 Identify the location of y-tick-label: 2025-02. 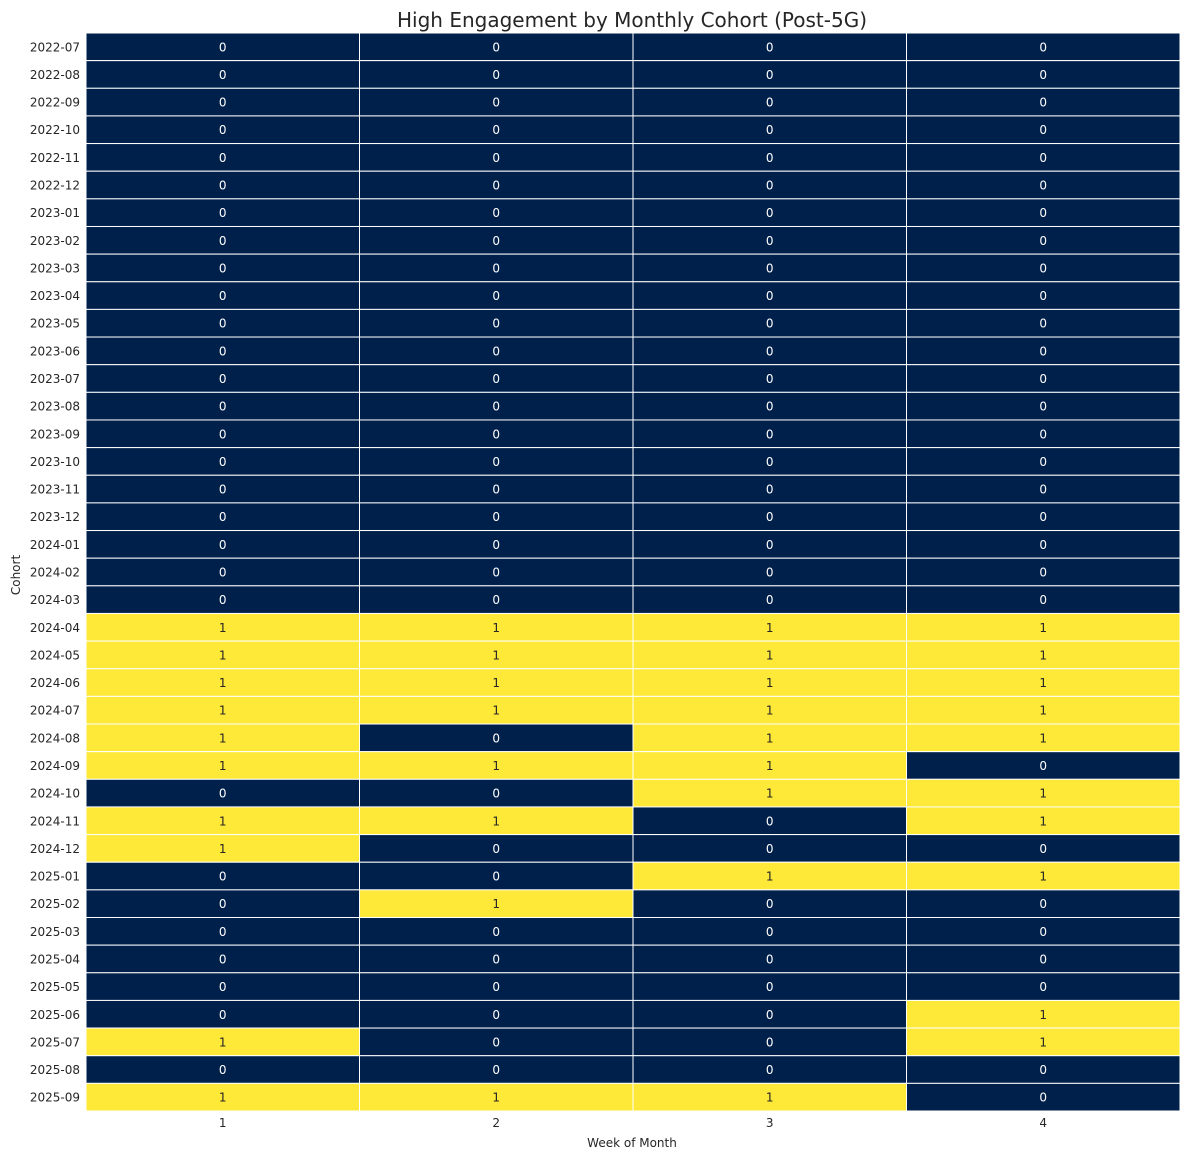
(55, 904).